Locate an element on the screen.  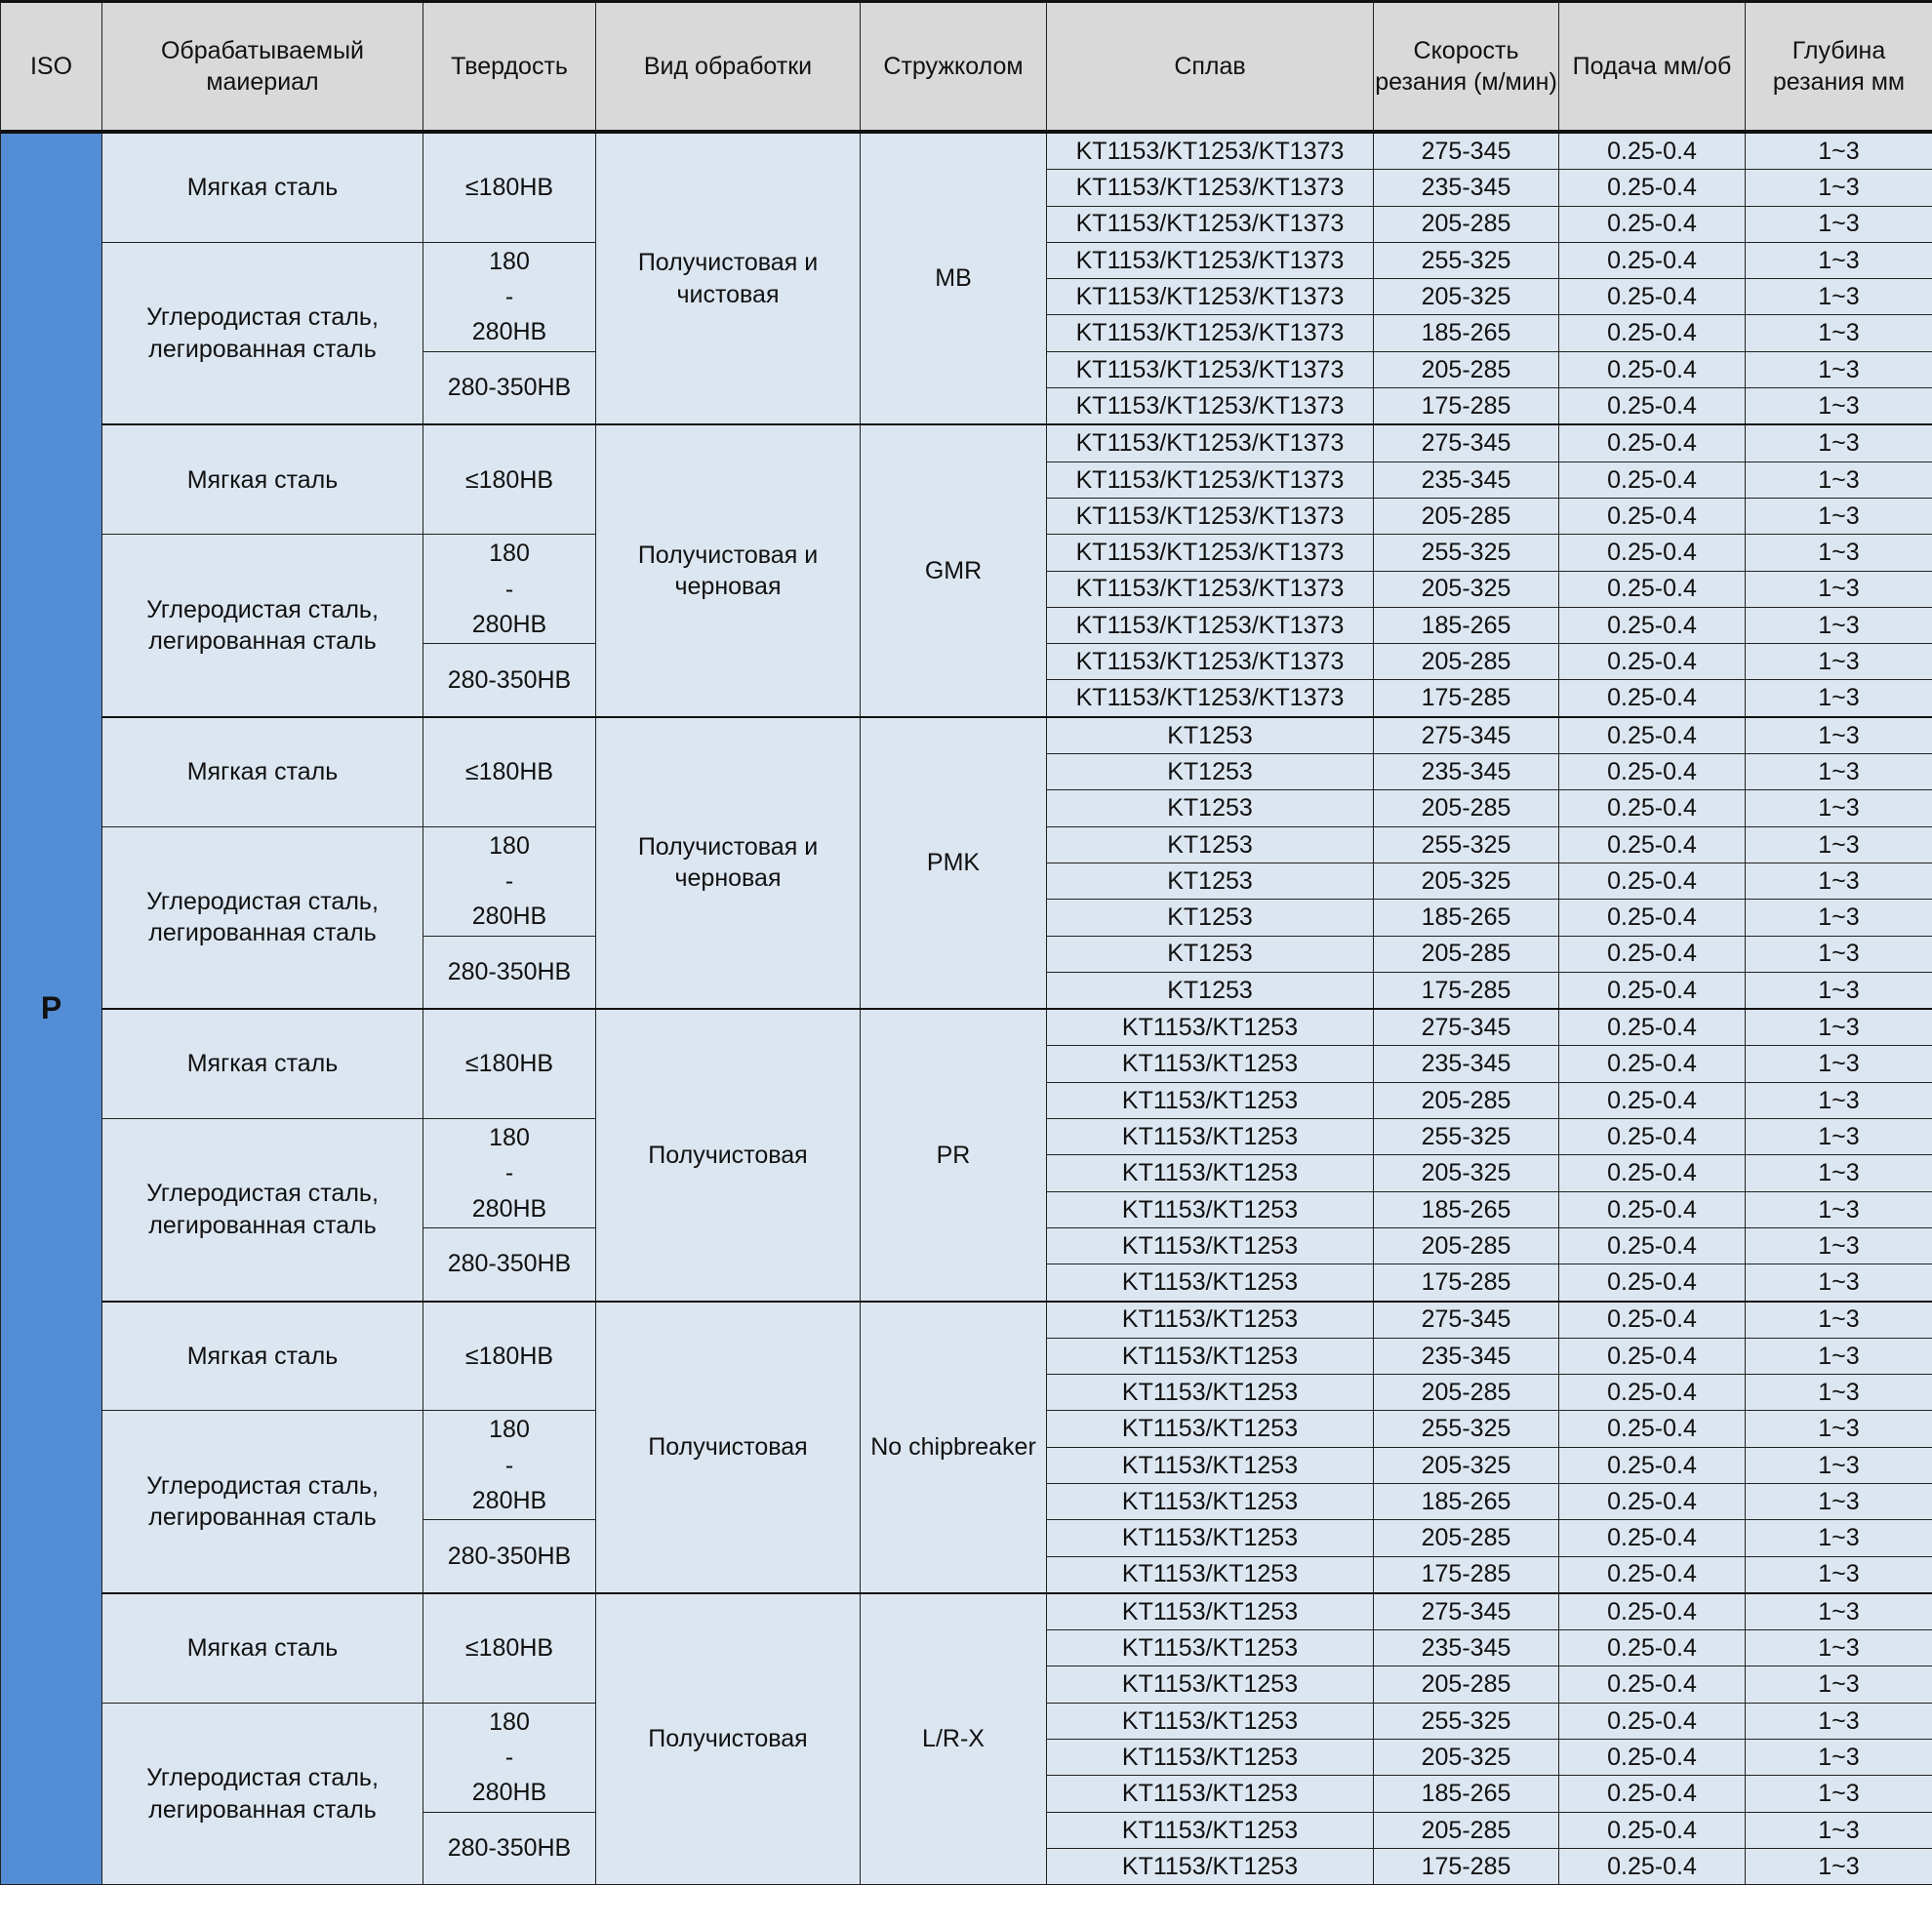
table-row: KT1153/KT1253/KT1373 205-285 0.25-0.4 1~3 is located at coordinates (966, 224).